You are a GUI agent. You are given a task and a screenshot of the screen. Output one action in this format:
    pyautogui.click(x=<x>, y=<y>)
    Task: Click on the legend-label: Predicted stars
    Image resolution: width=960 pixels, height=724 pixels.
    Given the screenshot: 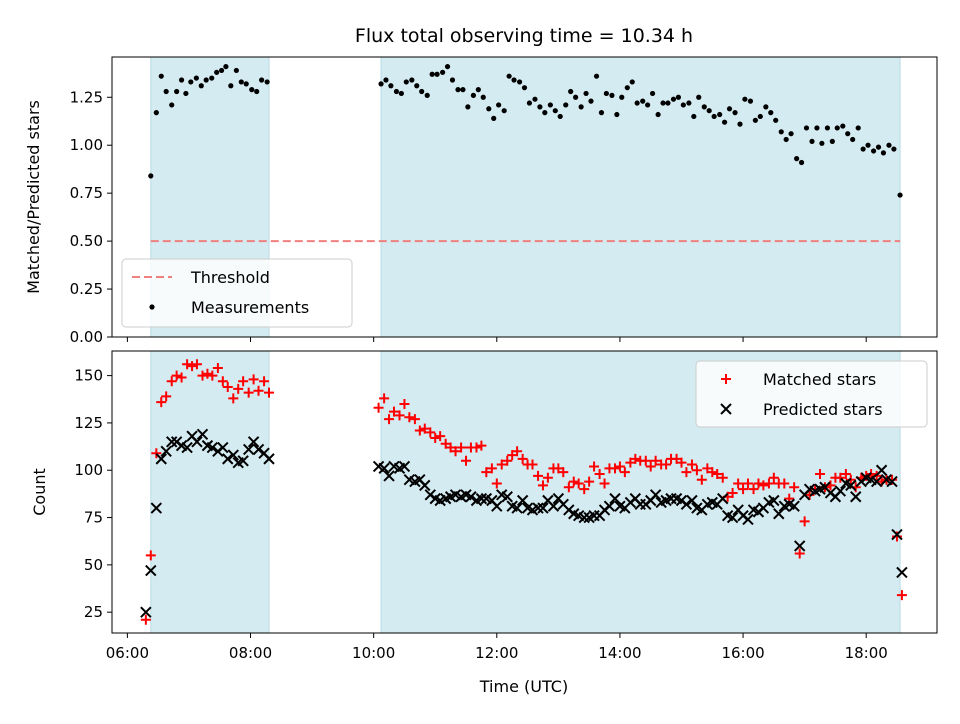 What is the action you would take?
    pyautogui.click(x=823, y=409)
    